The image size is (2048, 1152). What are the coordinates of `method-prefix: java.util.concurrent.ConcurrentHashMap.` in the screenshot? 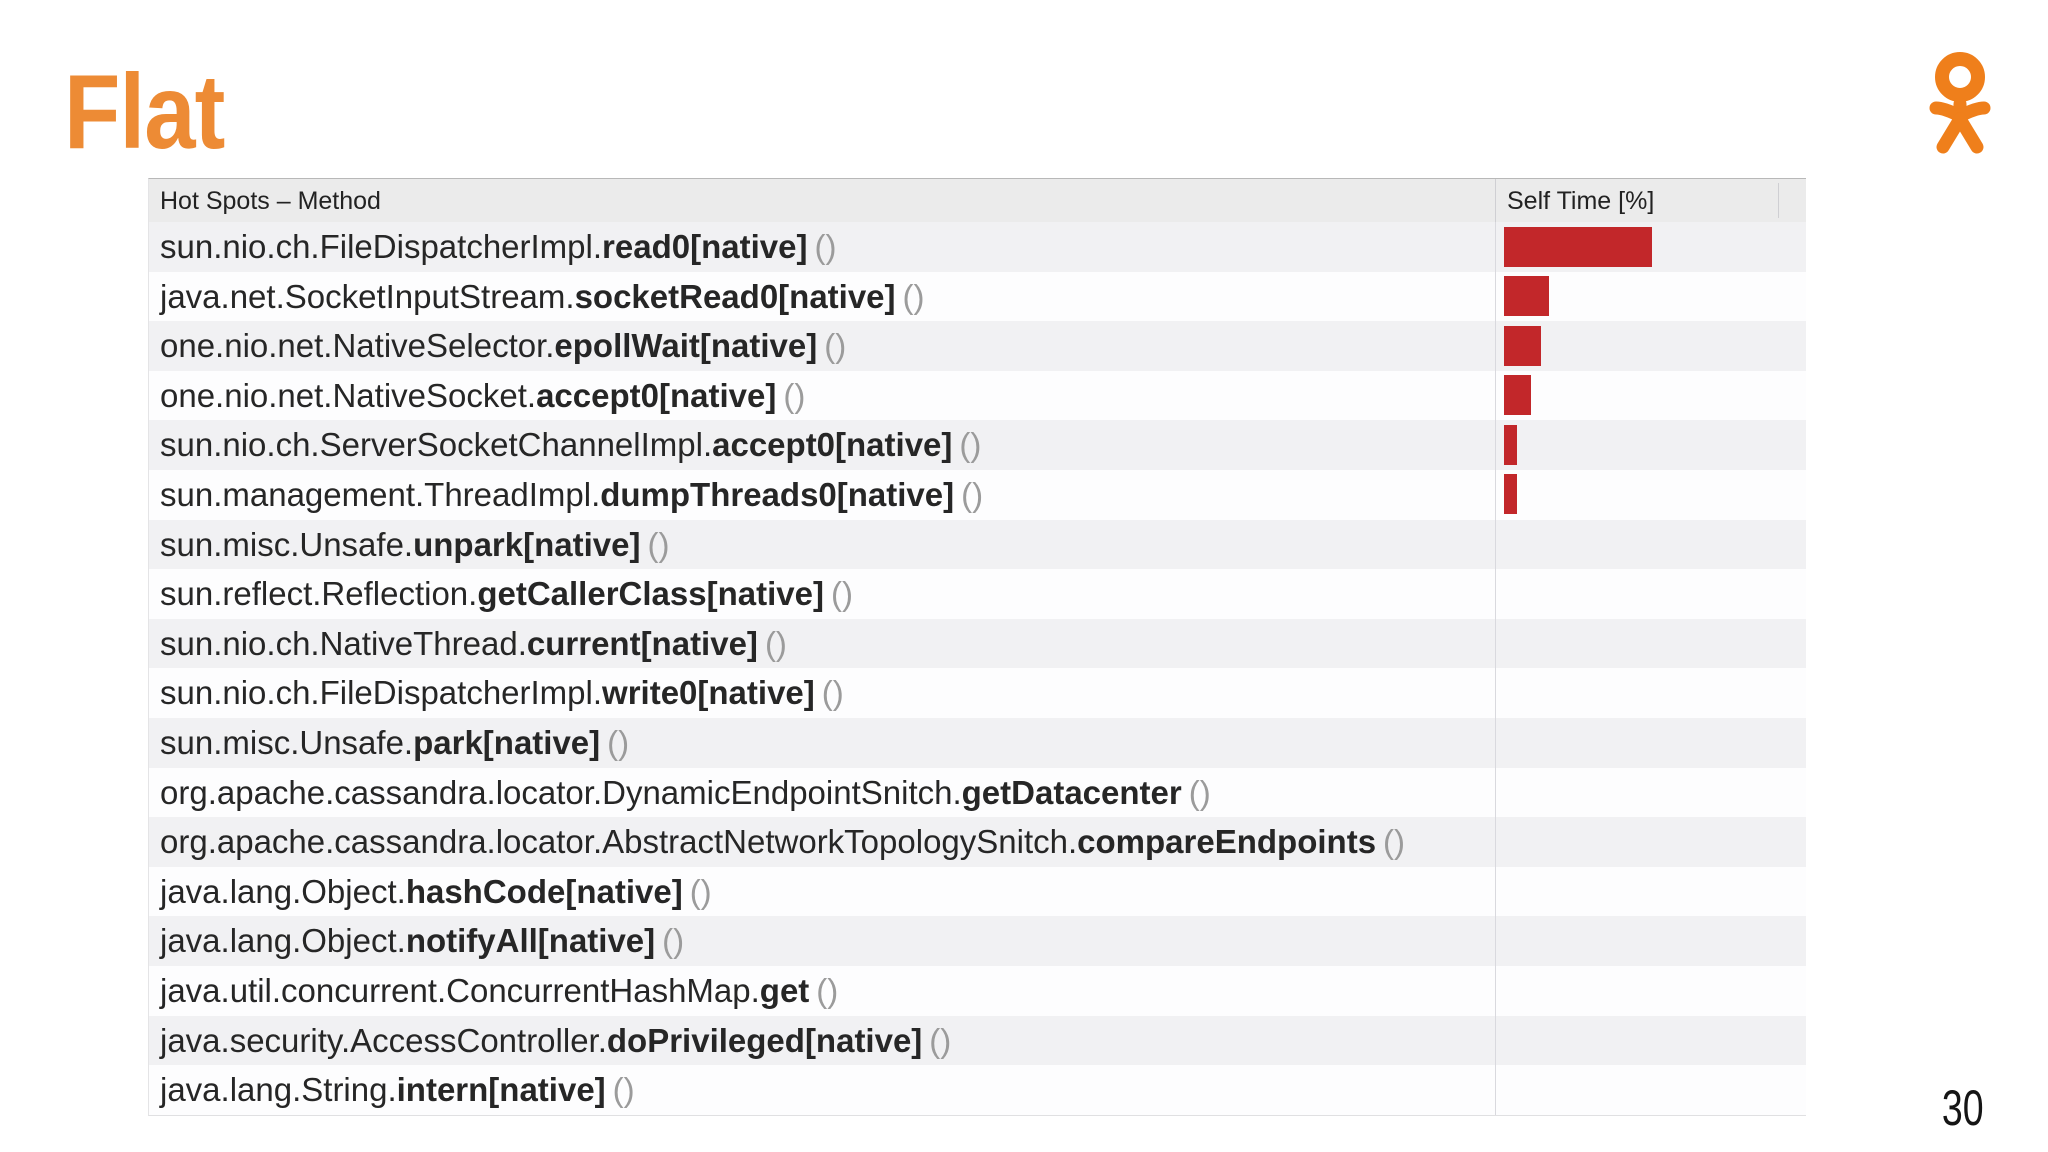 It's located at (460, 990).